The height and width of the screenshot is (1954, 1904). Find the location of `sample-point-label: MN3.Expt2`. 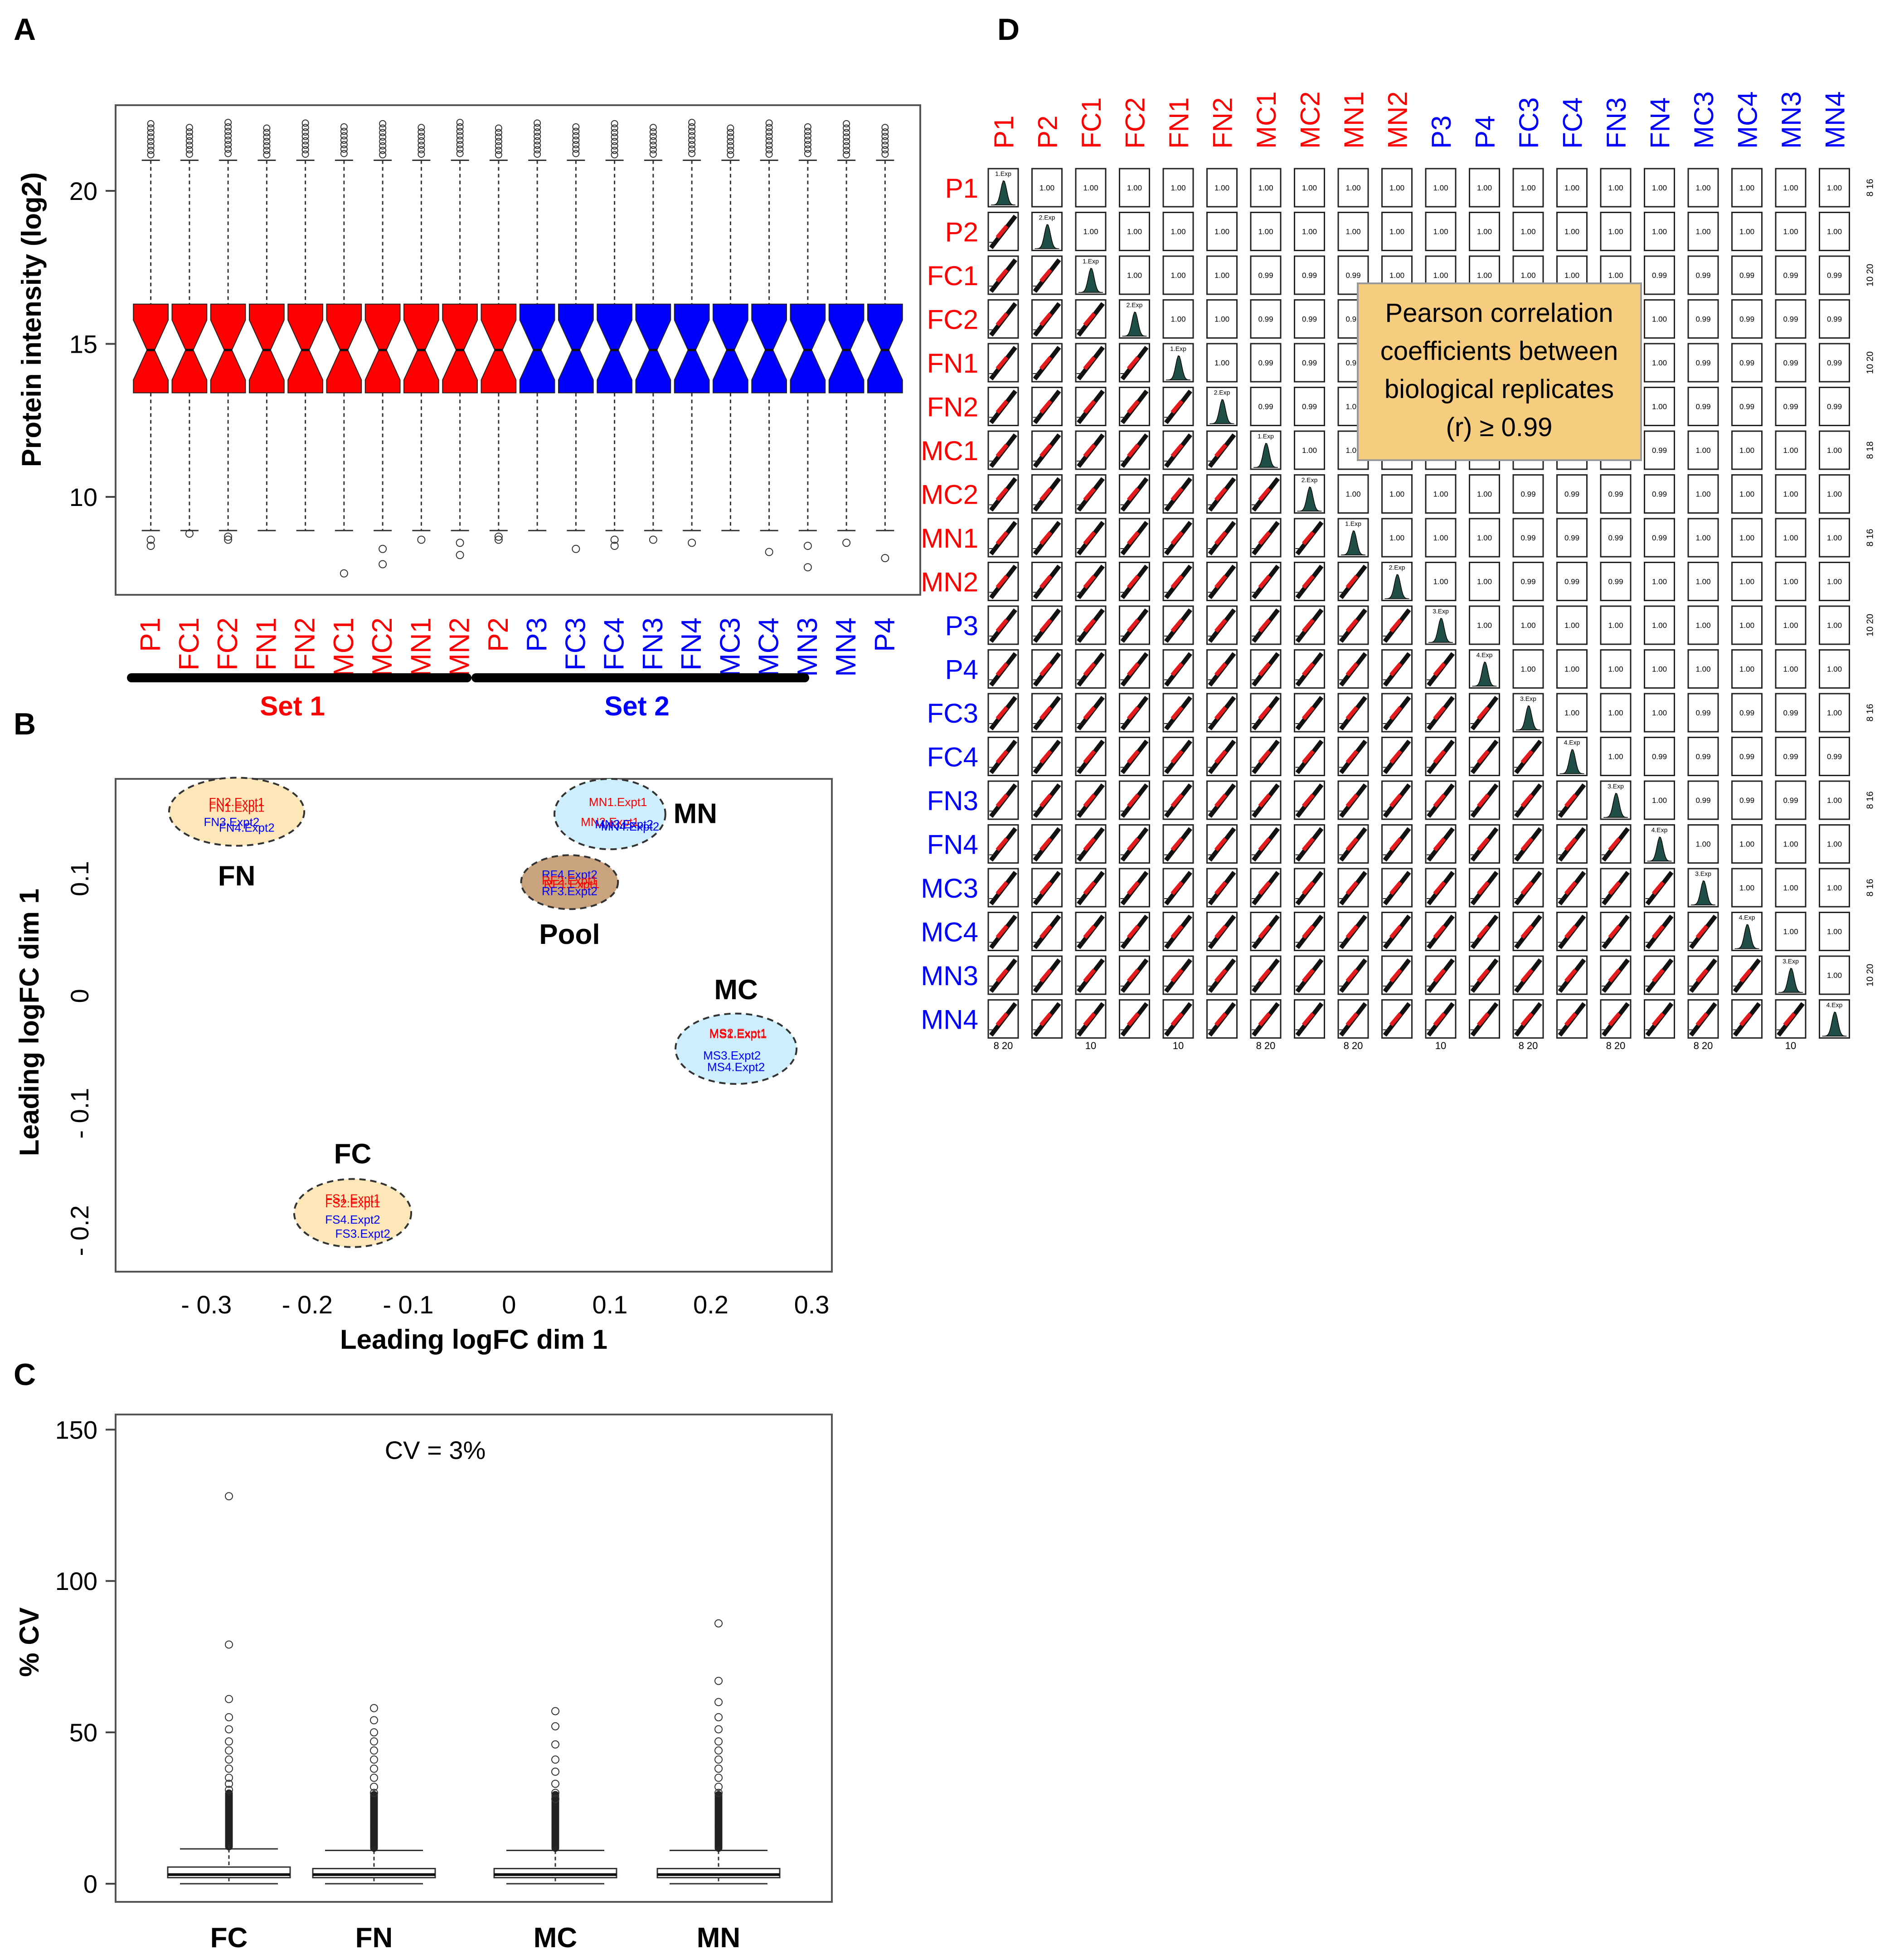

sample-point-label: MN3.Expt2 is located at coordinates (624, 824).